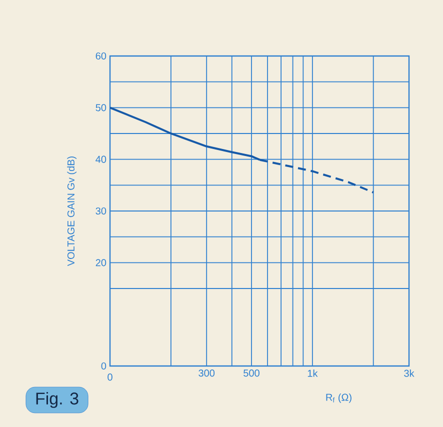 The image size is (443, 427). What do you see at coordinates (57, 400) in the screenshot?
I see `caption: Fig. 3` at bounding box center [57, 400].